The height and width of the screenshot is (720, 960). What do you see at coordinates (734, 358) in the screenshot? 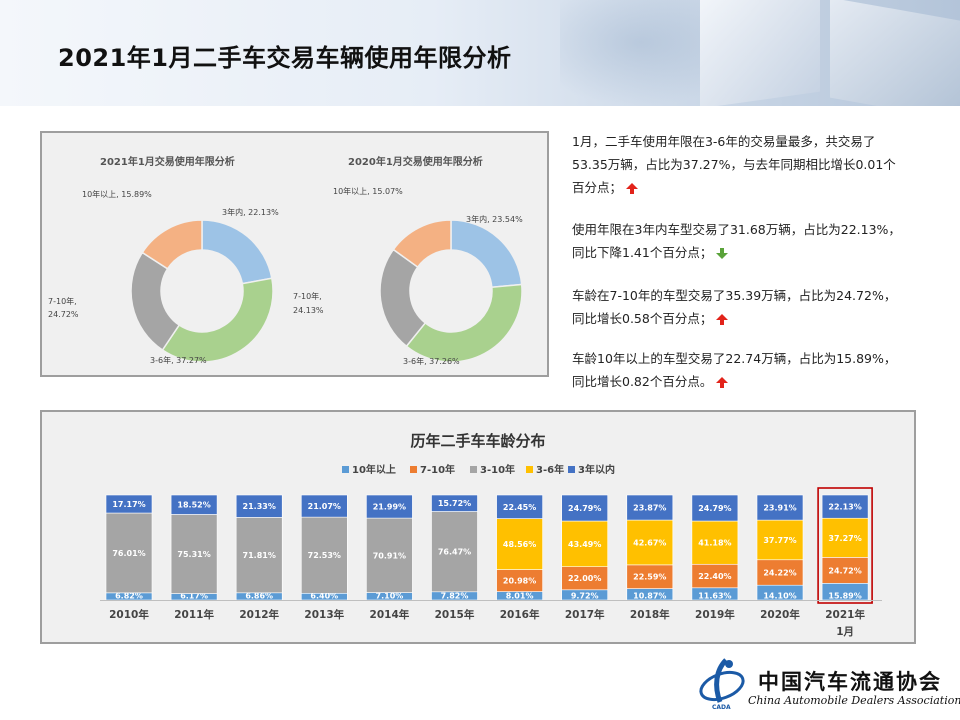
I see `paragraph-line: 车龄10年以上的车型交易了22.74万辆，占比为15.89%，` at bounding box center [734, 358].